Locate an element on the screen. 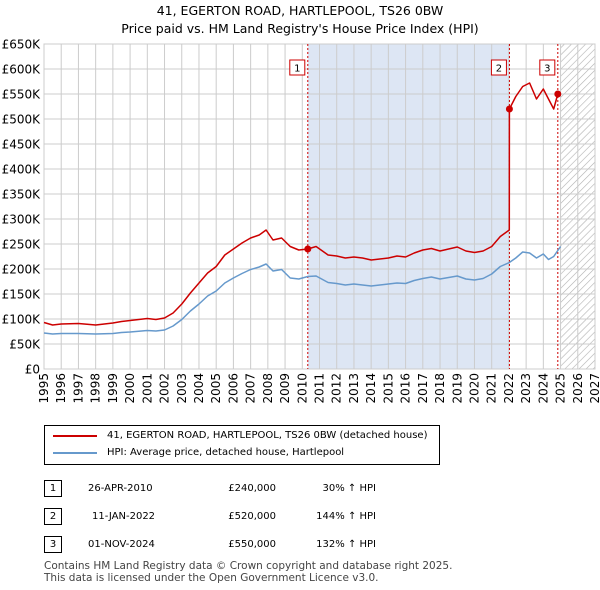  transaction-hpi: 132% ↑ HPI is located at coordinates (346, 544).